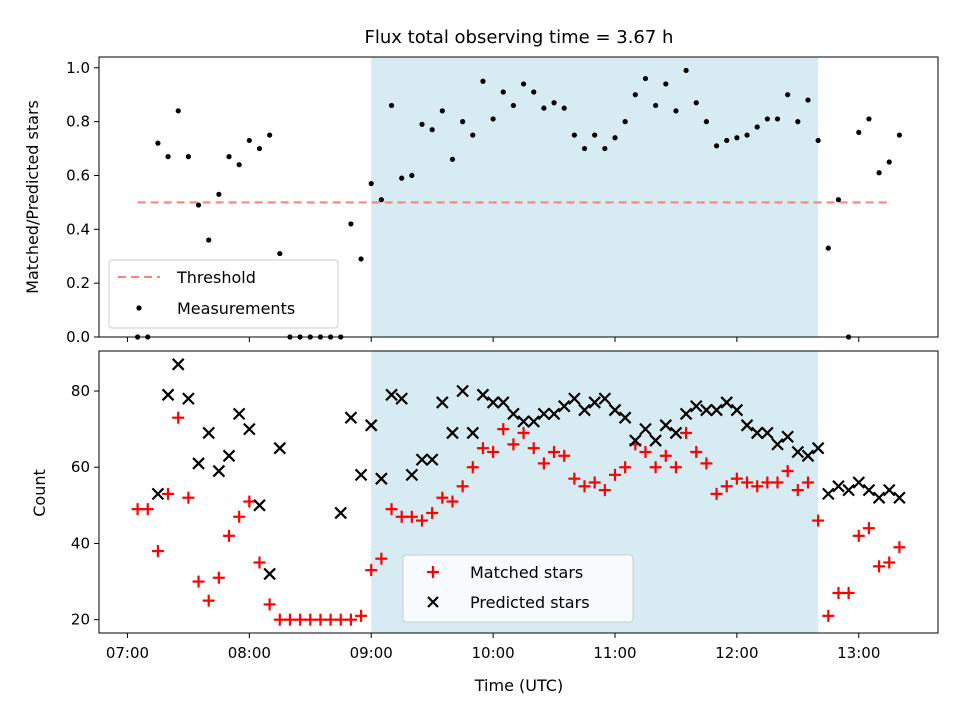 The image size is (960, 720). I want to click on bottom-x-tick-label: 09:00, so click(371, 653).